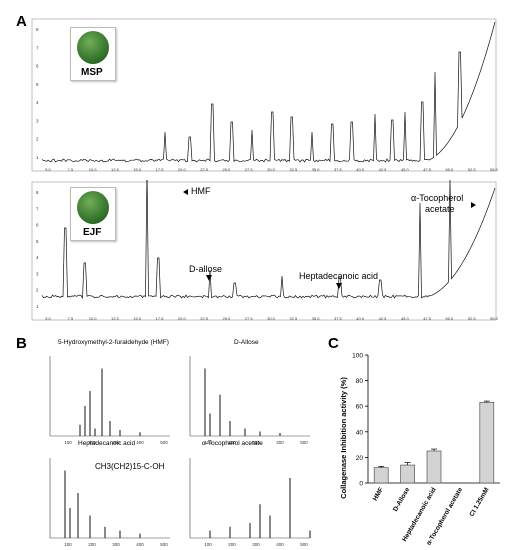 This screenshot has height=550, width=518. What do you see at coordinates (427, 318) in the screenshot?
I see `ejf-x-tick: 47.5` at bounding box center [427, 318].